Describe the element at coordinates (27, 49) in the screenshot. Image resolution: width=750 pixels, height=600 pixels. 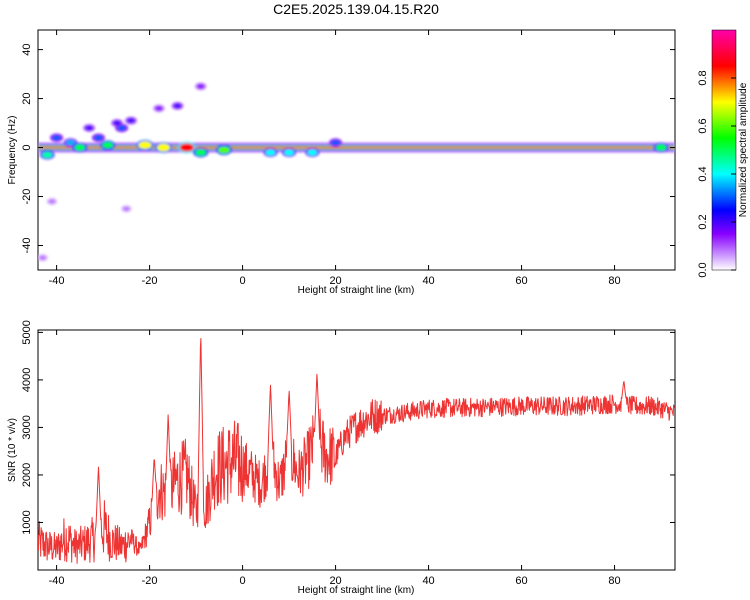
I see `spectrogram-y-tick-label: 40` at that location.